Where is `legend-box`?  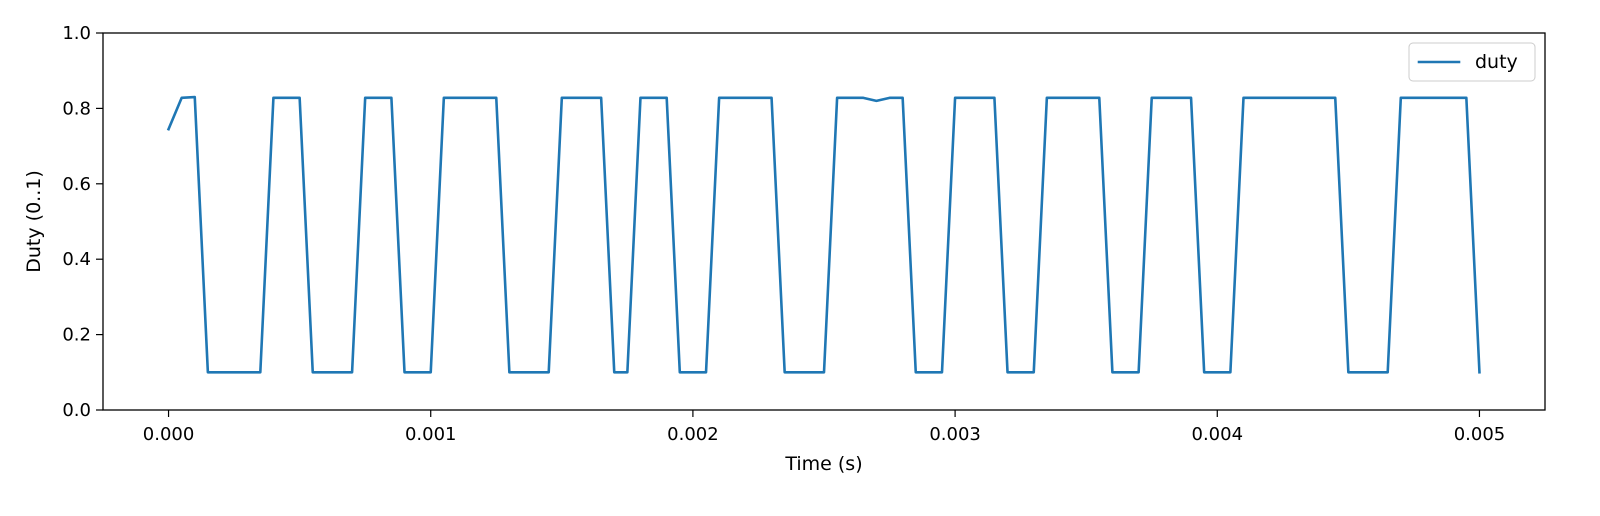
legend-box is located at coordinates (1472, 62).